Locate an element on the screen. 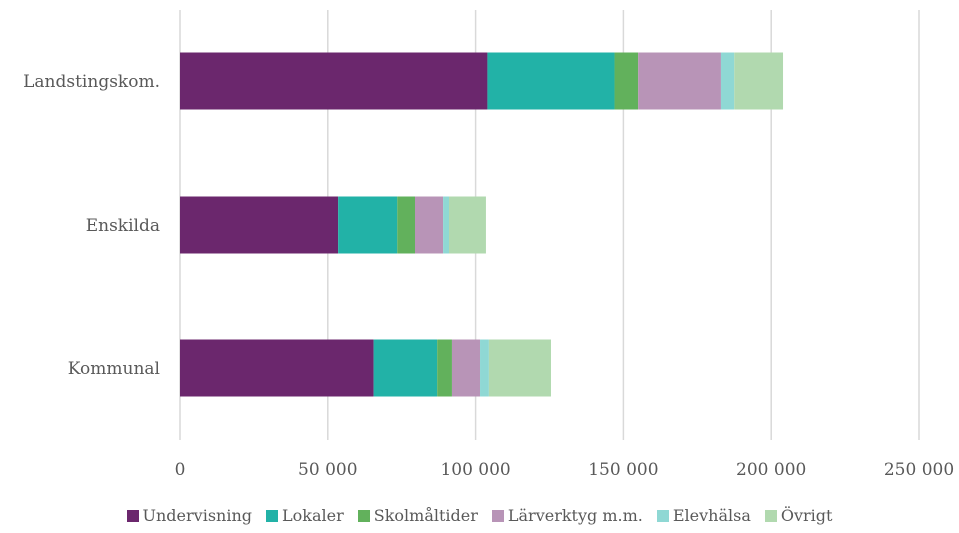  x-tick-label: 0 is located at coordinates (180, 470).